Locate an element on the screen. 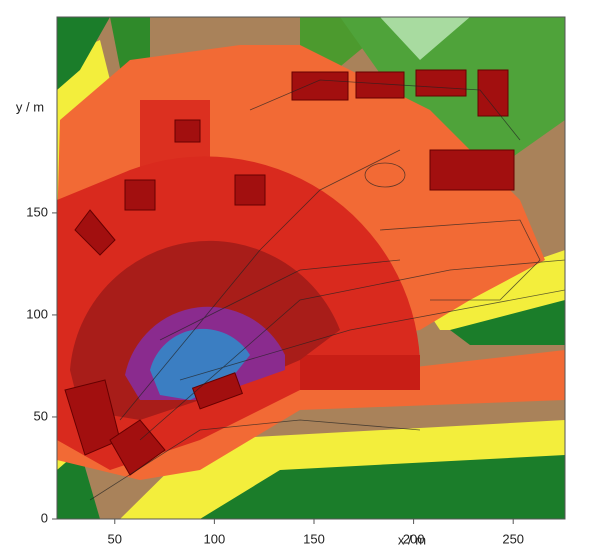 The image size is (606, 557). y-tick-label: 0 is located at coordinates (44, 517).